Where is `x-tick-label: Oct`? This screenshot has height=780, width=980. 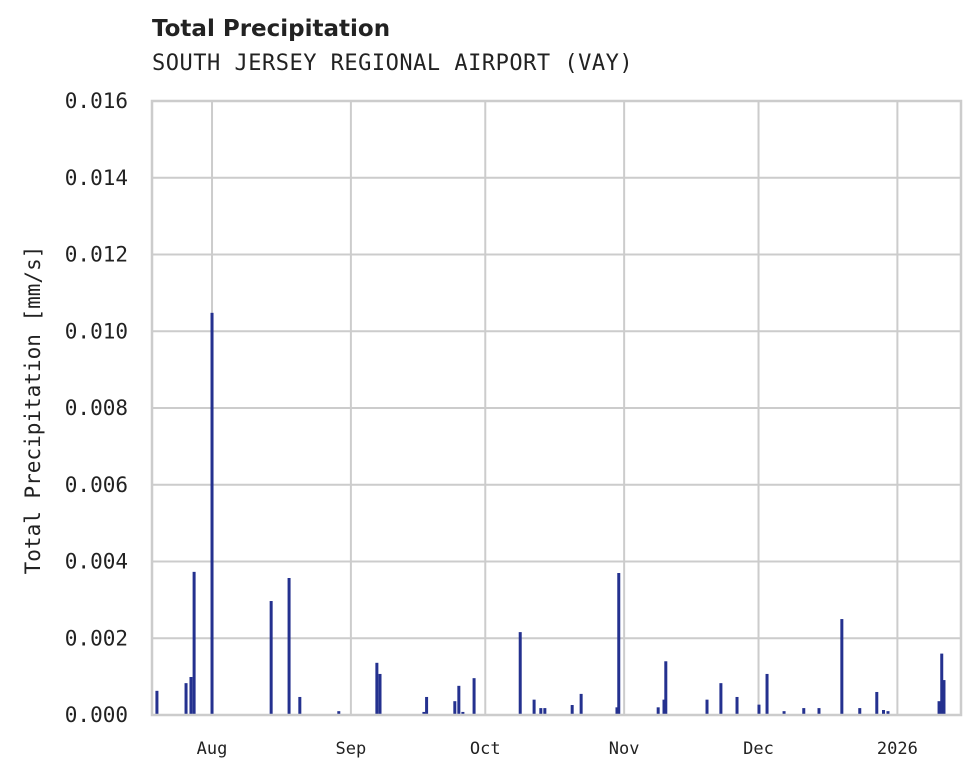
x-tick-label: Oct is located at coordinates (485, 749).